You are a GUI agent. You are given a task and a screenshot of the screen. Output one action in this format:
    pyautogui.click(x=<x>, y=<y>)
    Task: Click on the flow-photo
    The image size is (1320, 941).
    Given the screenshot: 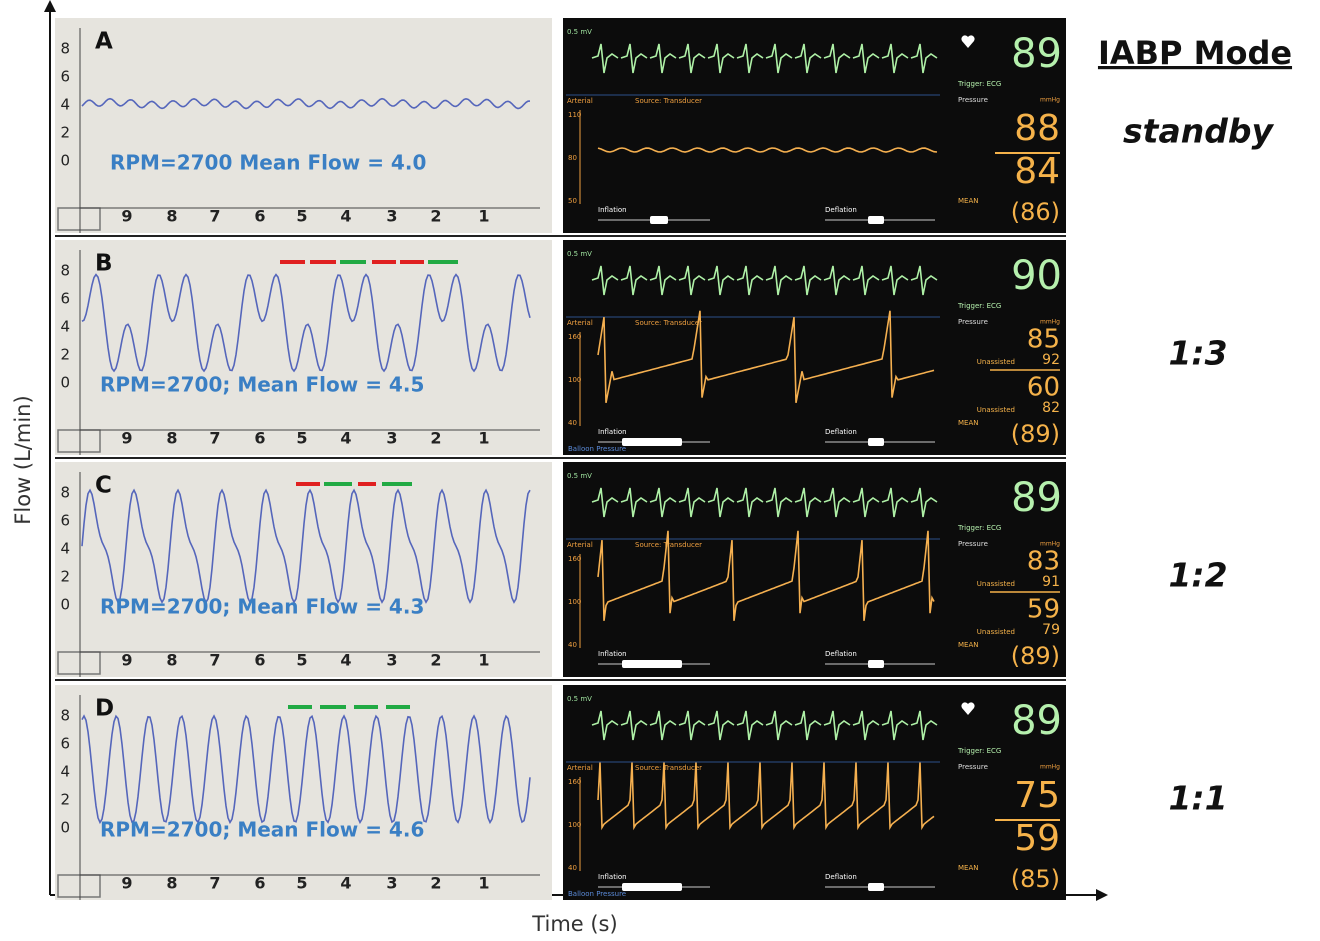 What is the action you would take?
    pyautogui.click(x=303, y=347)
    